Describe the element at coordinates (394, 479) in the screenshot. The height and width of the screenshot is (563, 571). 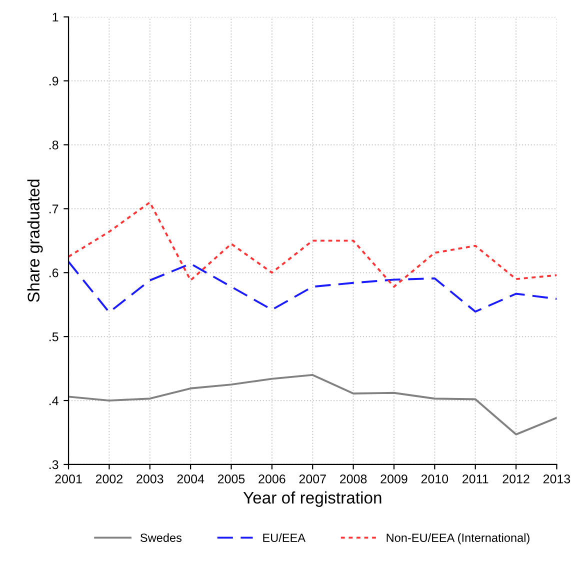
I see `x-tick-label: 2009` at that location.